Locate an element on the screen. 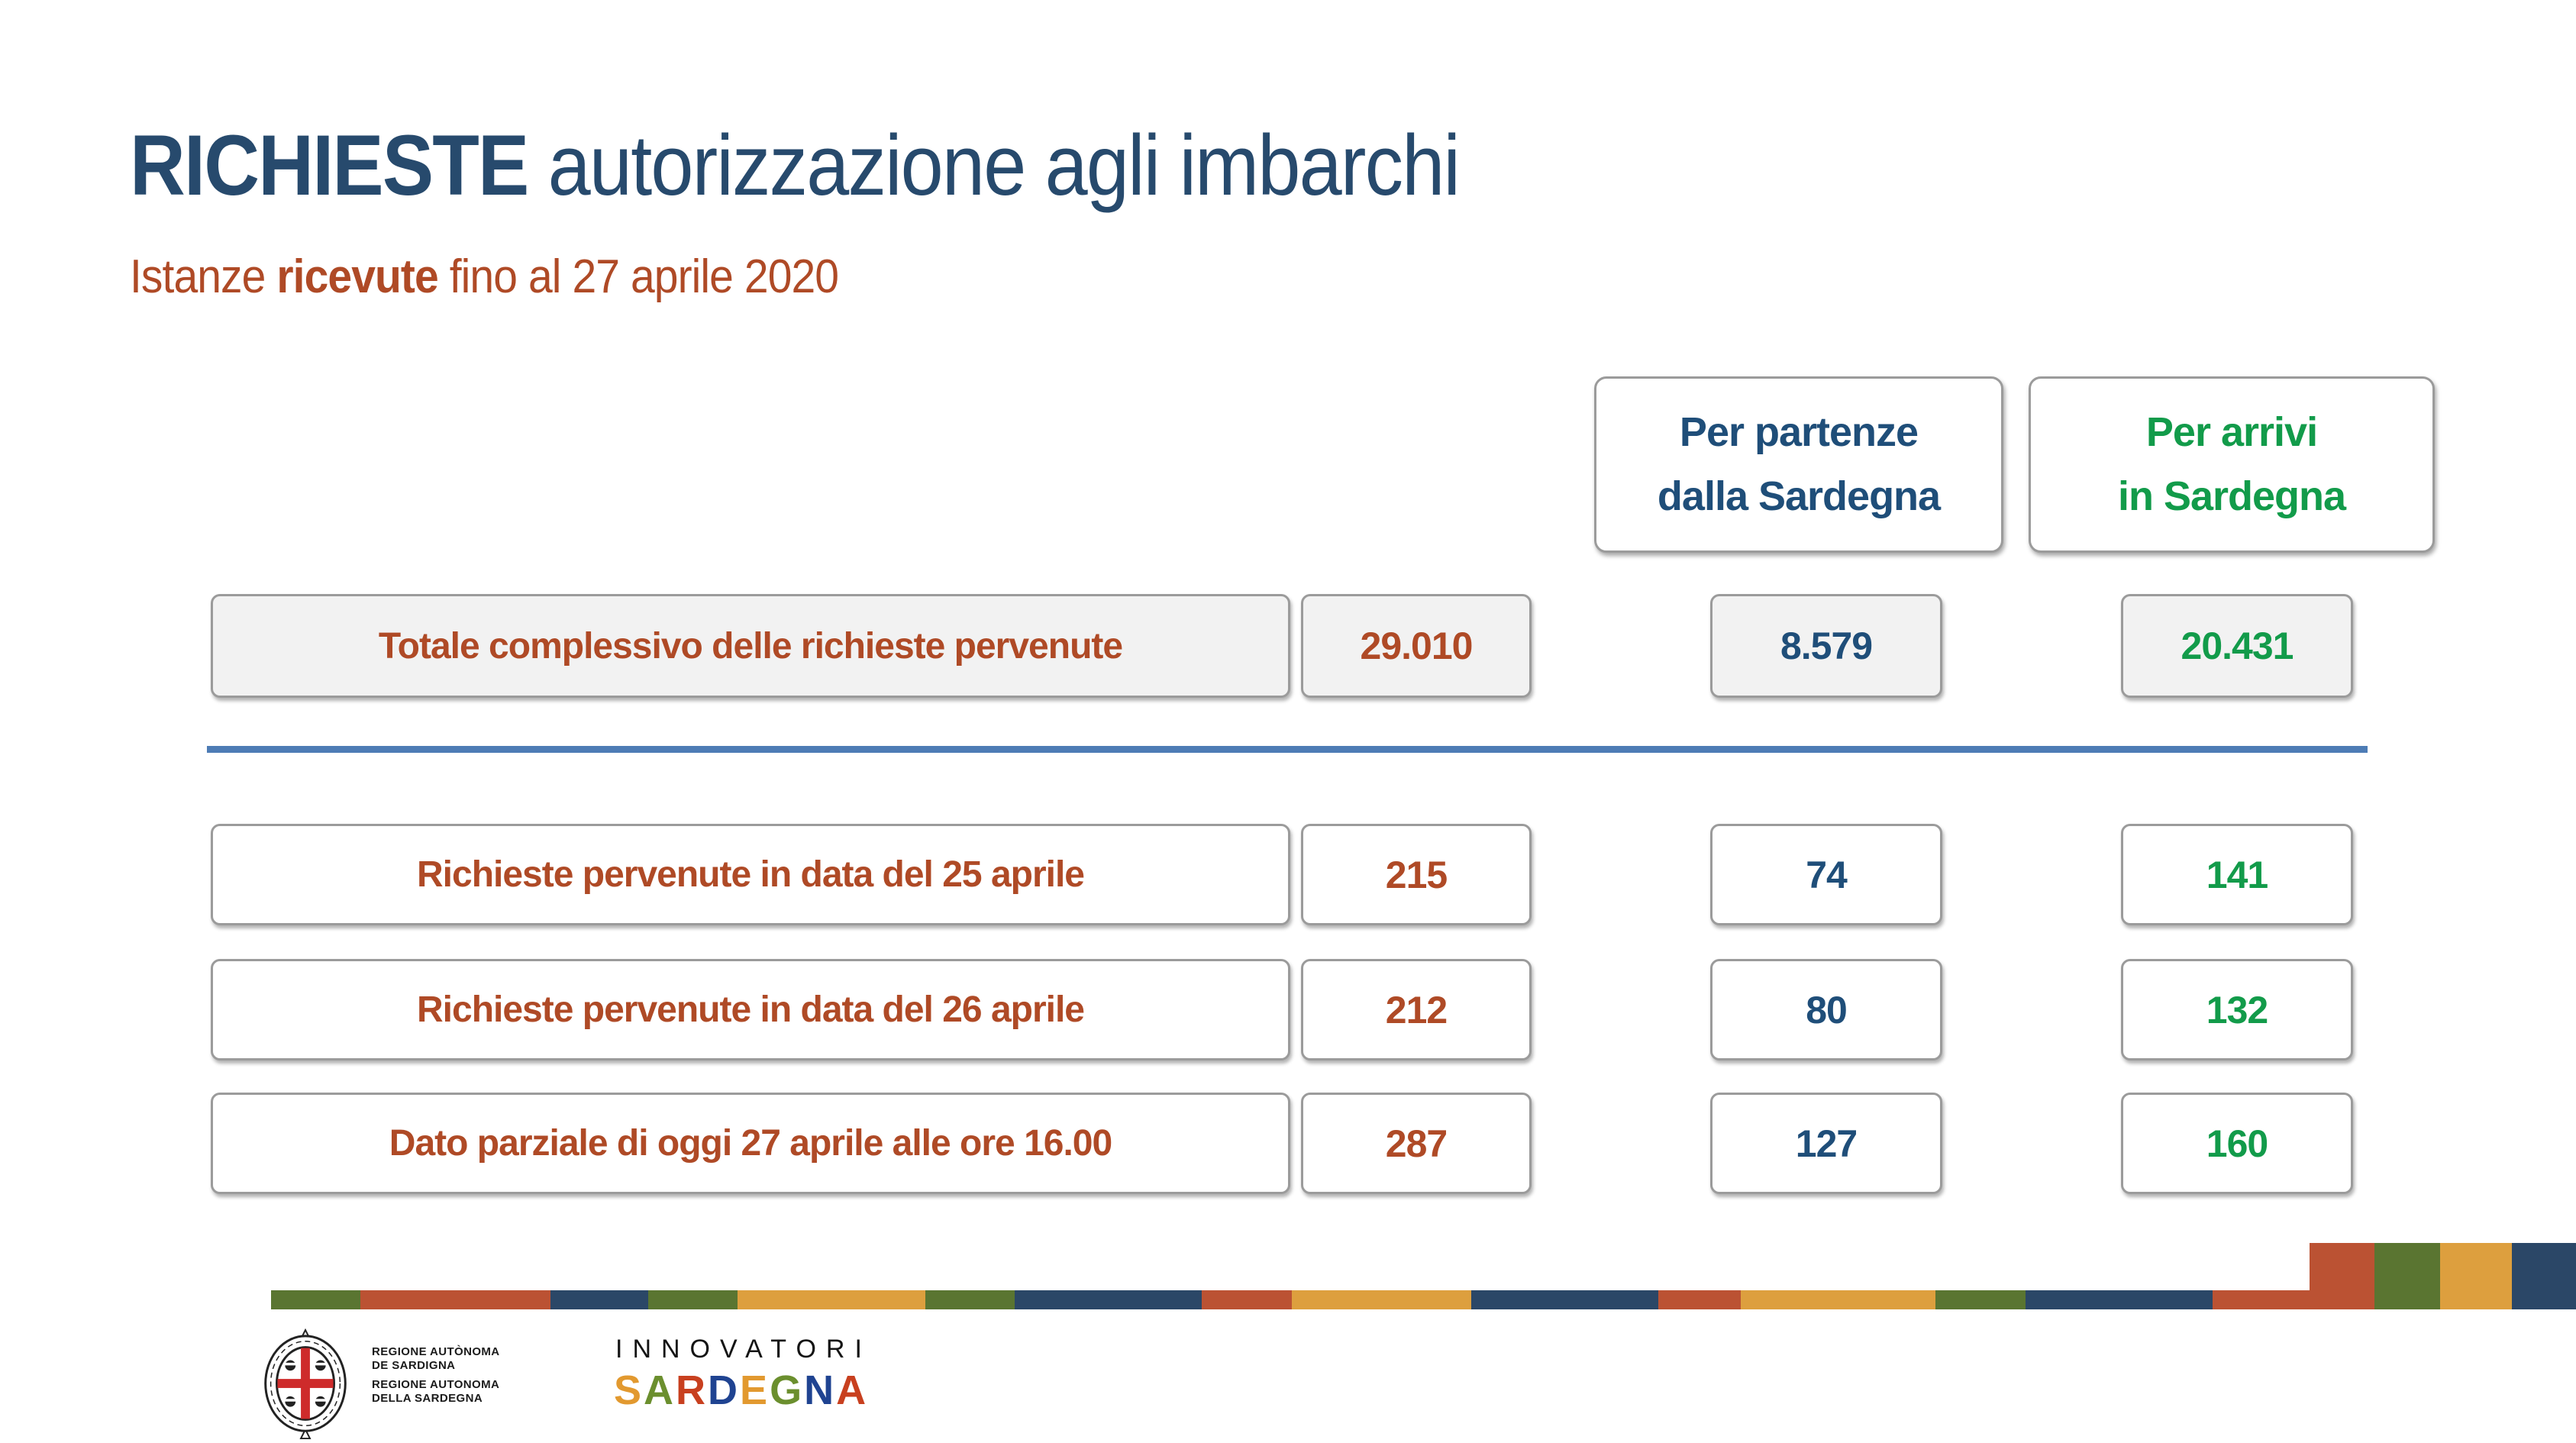 Image resolution: width=2576 pixels, height=1443 pixels. total-row-value-total: 29.010 is located at coordinates (1416, 646).